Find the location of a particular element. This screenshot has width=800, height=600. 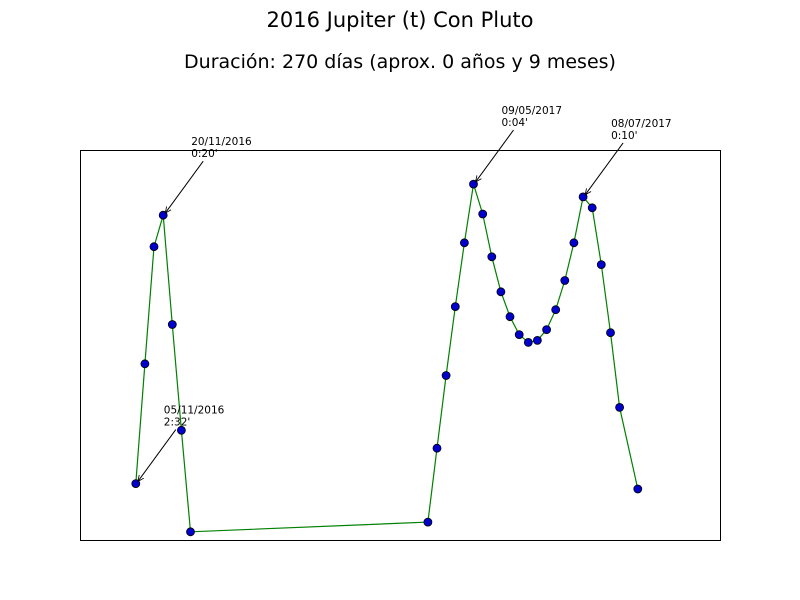

chart-title: 2016 Jupiter (t) Con Pluto is located at coordinates (400, 20).